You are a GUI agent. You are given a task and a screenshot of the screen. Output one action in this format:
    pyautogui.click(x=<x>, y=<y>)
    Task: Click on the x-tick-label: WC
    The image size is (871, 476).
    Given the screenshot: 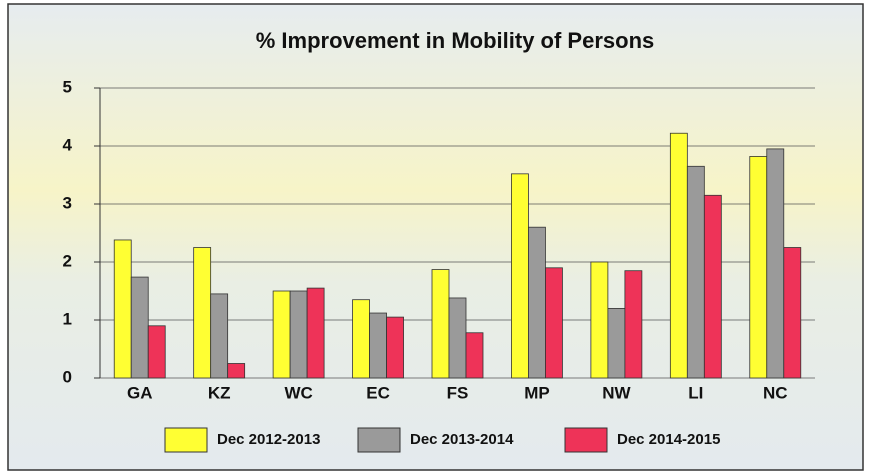 What is the action you would take?
    pyautogui.click(x=298, y=392)
    